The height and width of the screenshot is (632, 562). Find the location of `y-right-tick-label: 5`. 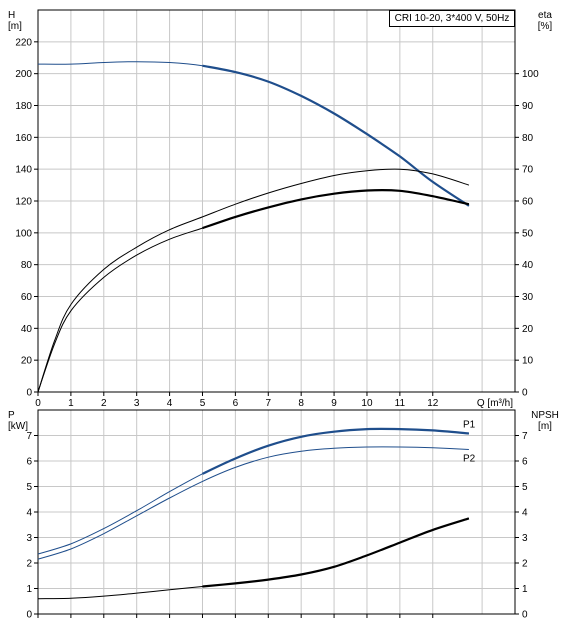

y-right-tick-label: 5 is located at coordinates (525, 487).